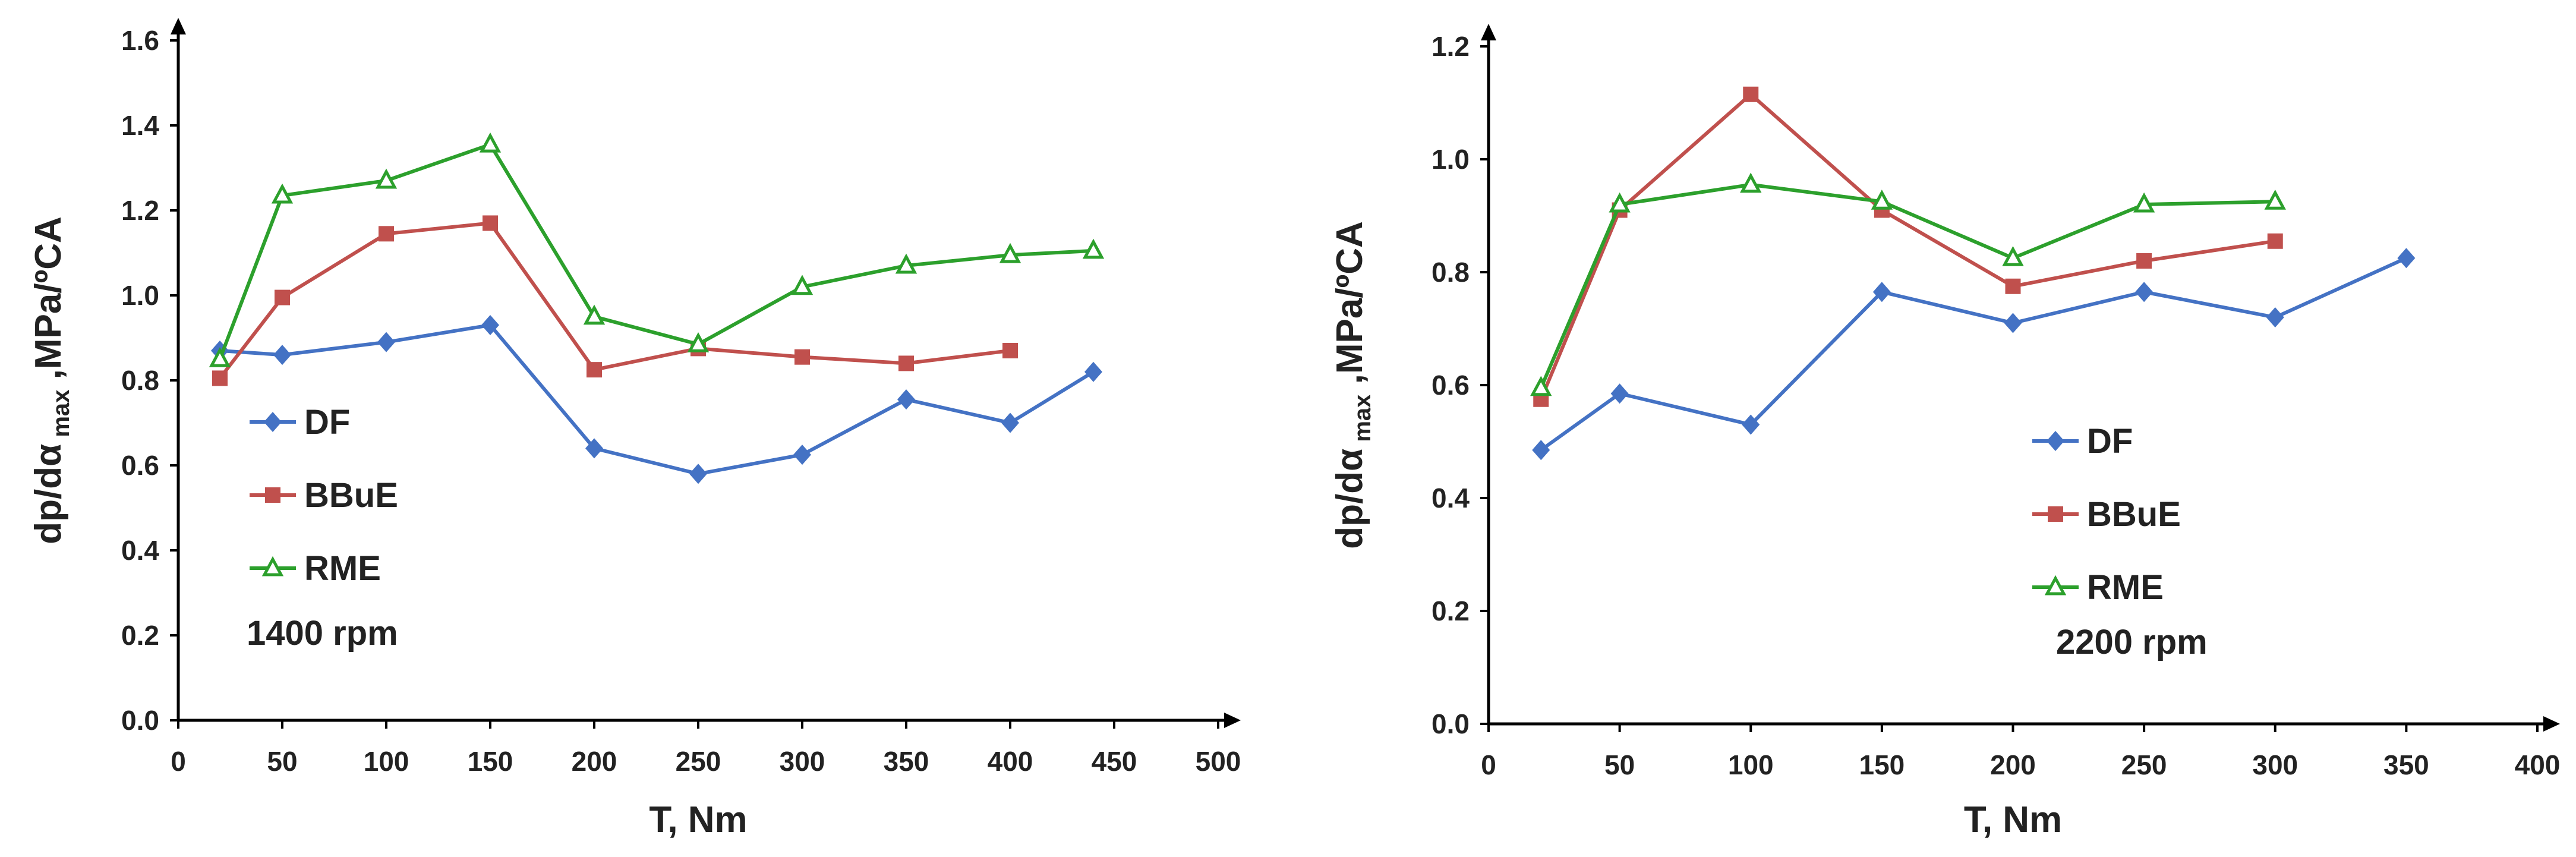 This screenshot has height=857, width=2576. Describe the element at coordinates (1451, 498) in the screenshot. I see `y-tick-label: 0.4` at that location.